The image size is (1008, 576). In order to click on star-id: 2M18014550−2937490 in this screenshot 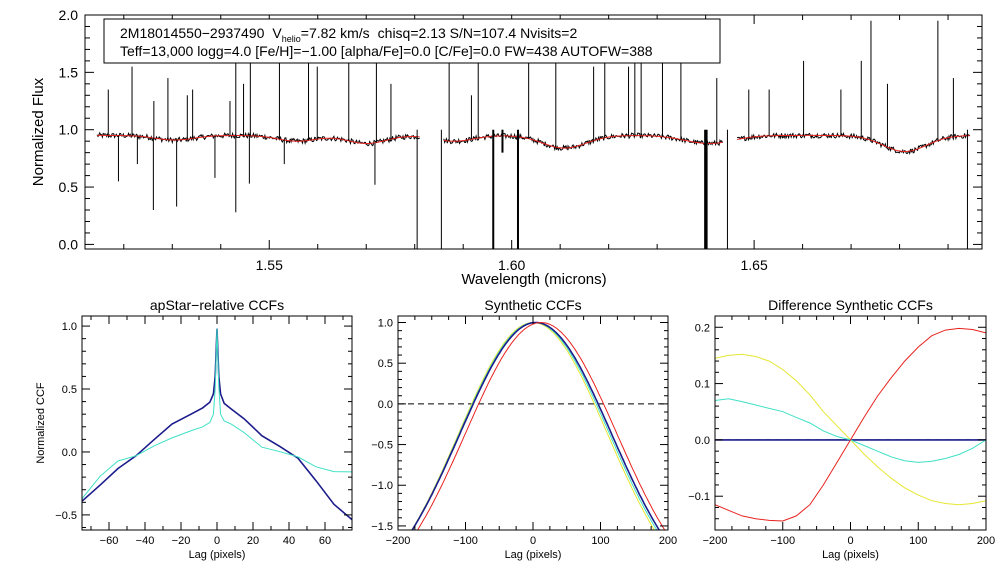, I will do `click(192, 33)`.